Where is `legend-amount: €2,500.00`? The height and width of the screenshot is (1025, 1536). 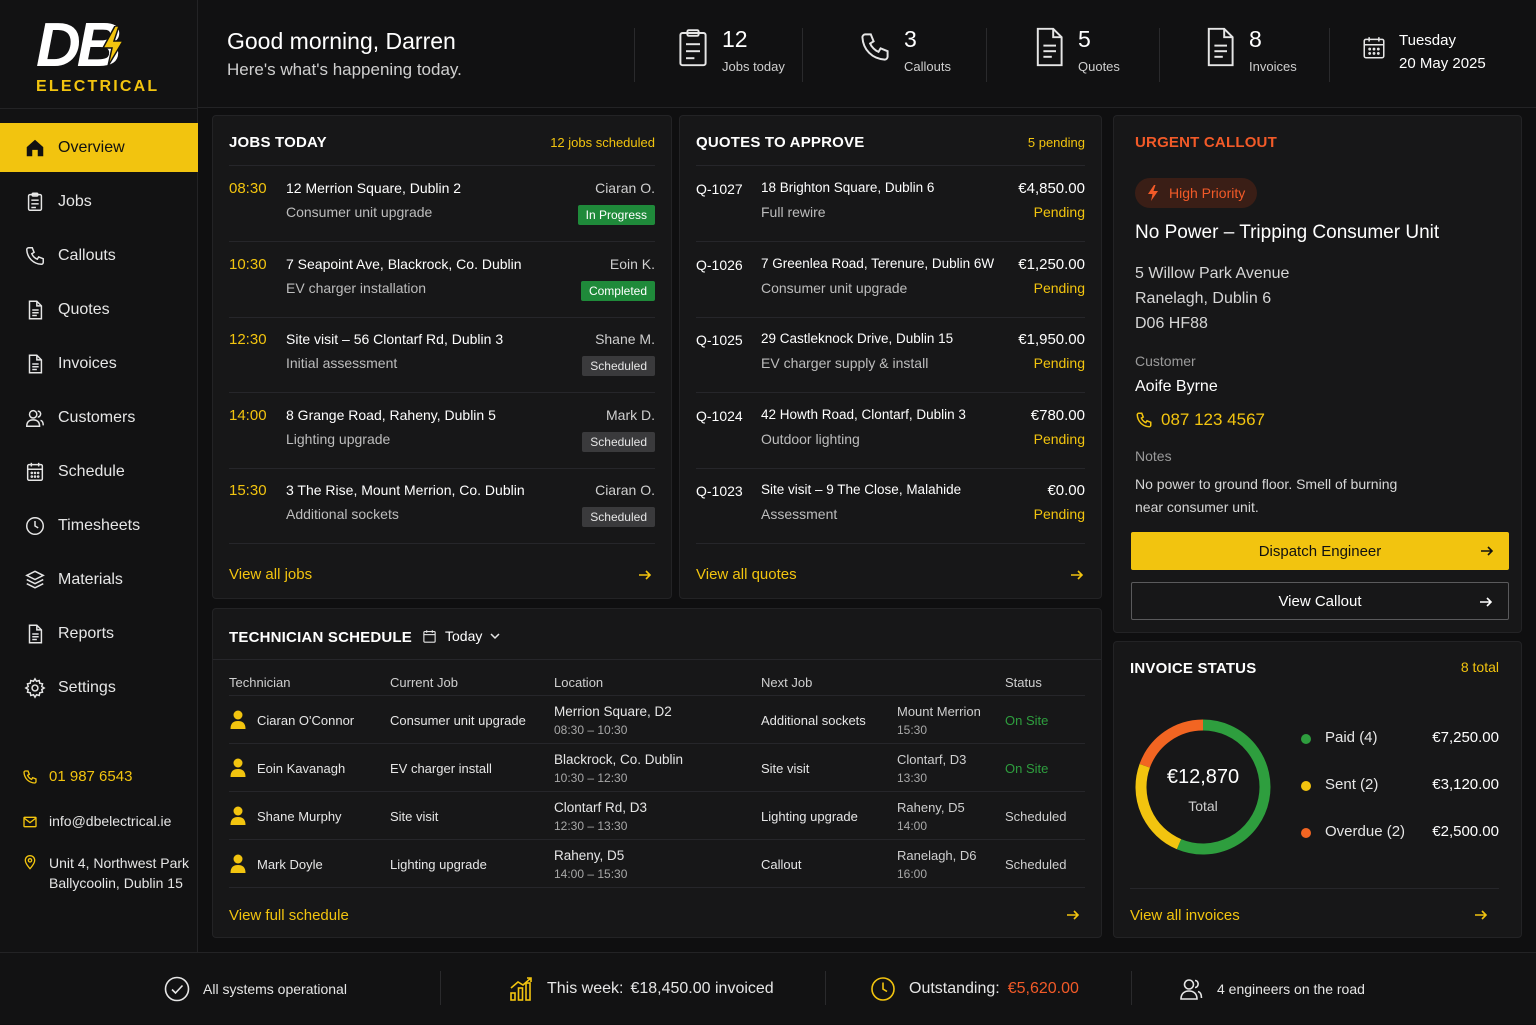 legend-amount: €2,500.00 is located at coordinates (1465, 831).